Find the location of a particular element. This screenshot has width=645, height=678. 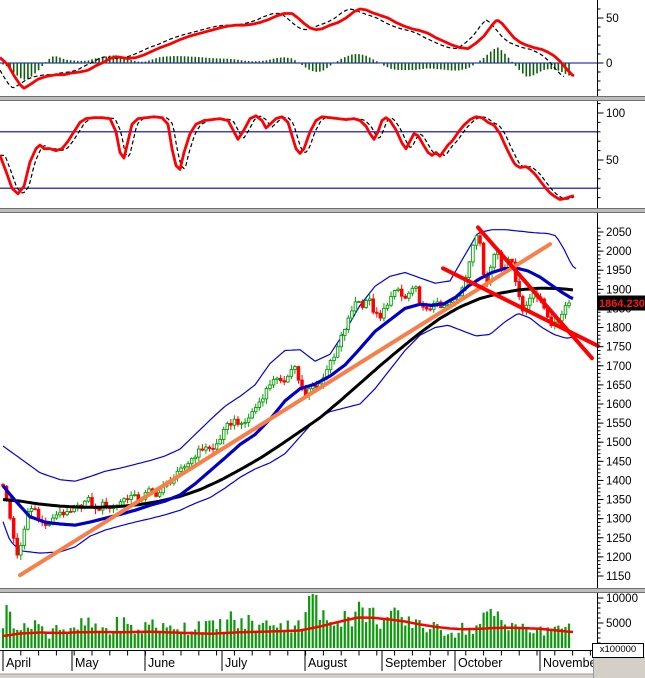

last-price-label: 1864.230 is located at coordinates (622, 304).